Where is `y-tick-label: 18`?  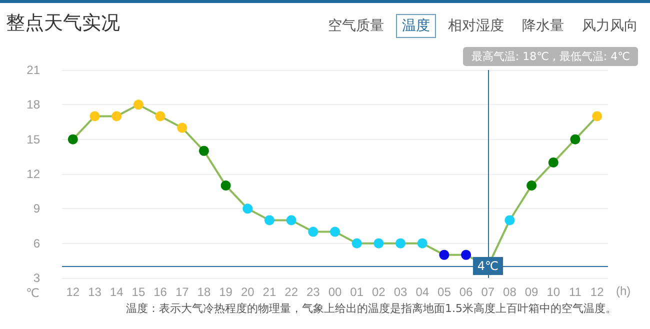
y-tick-label: 18 is located at coordinates (33, 105).